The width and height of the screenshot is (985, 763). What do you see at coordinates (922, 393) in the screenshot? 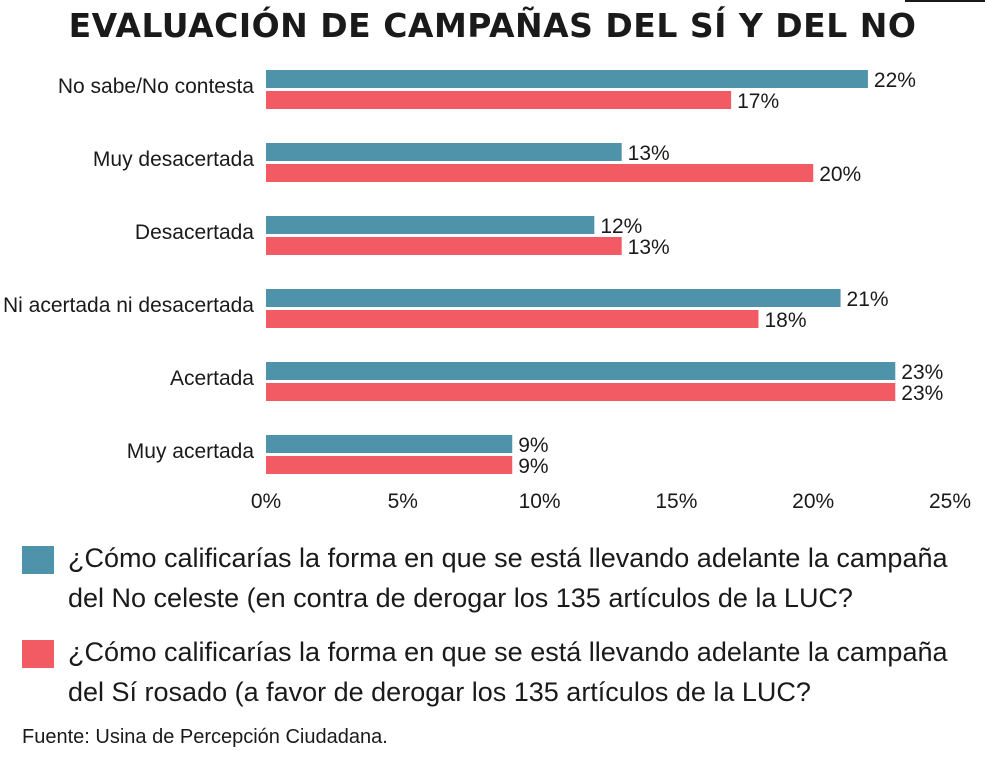
I see `value-label-si: 23%` at bounding box center [922, 393].